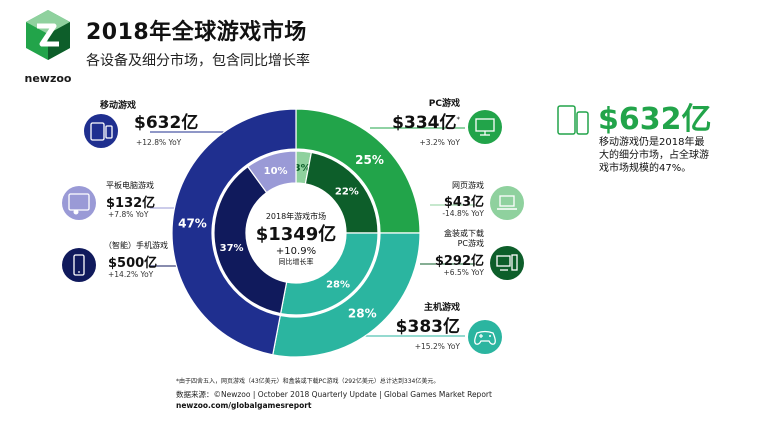 The width and height of the screenshot is (768, 432). What do you see at coordinates (424, 123) in the screenshot?
I see `pc-value: $334亿` at bounding box center [424, 123].